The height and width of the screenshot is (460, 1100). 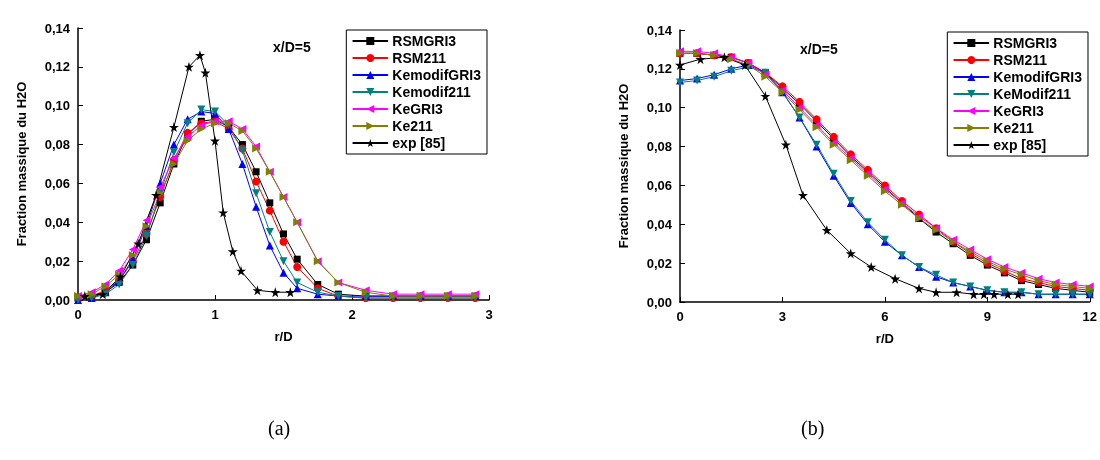 What do you see at coordinates (352, 314) in the screenshot?
I see `x-tick-label: 2` at bounding box center [352, 314].